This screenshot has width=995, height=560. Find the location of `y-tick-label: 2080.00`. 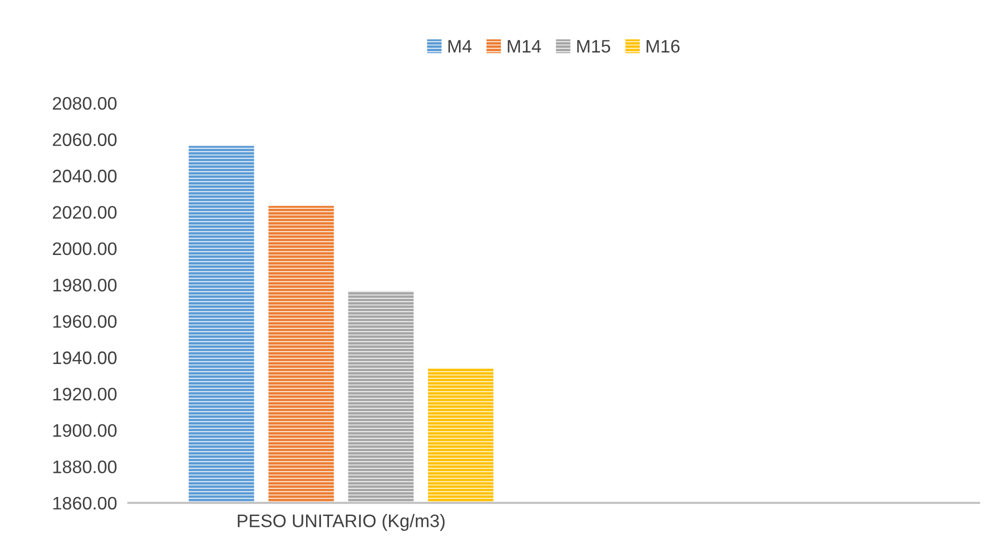

y-tick-label: 2080.00 is located at coordinates (84, 103).